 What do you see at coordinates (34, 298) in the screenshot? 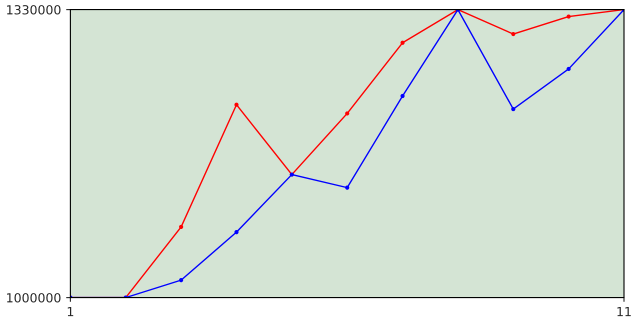
I see `y-tick-label: 1000000` at bounding box center [34, 298].